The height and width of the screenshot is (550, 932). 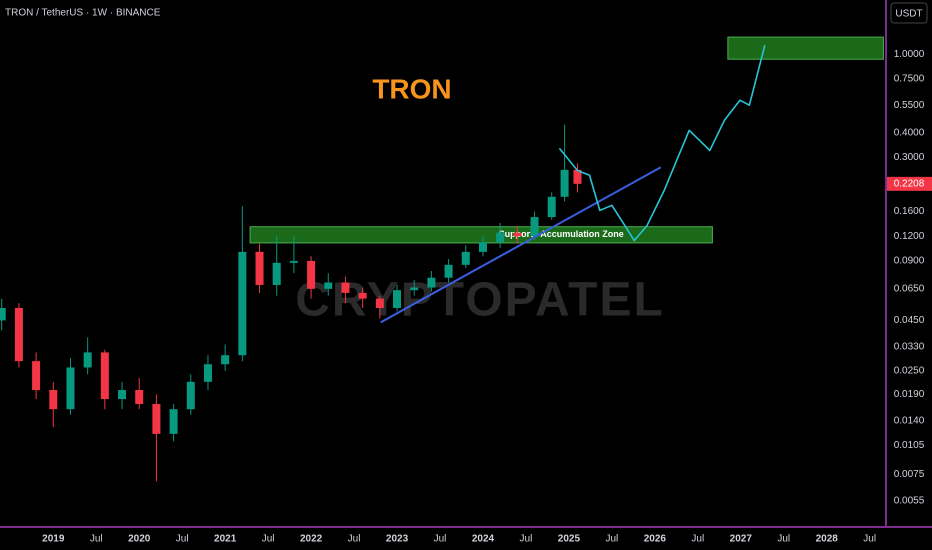 What do you see at coordinates (909, 420) in the screenshot?
I see `y-tick-label: 0.0140` at bounding box center [909, 420].